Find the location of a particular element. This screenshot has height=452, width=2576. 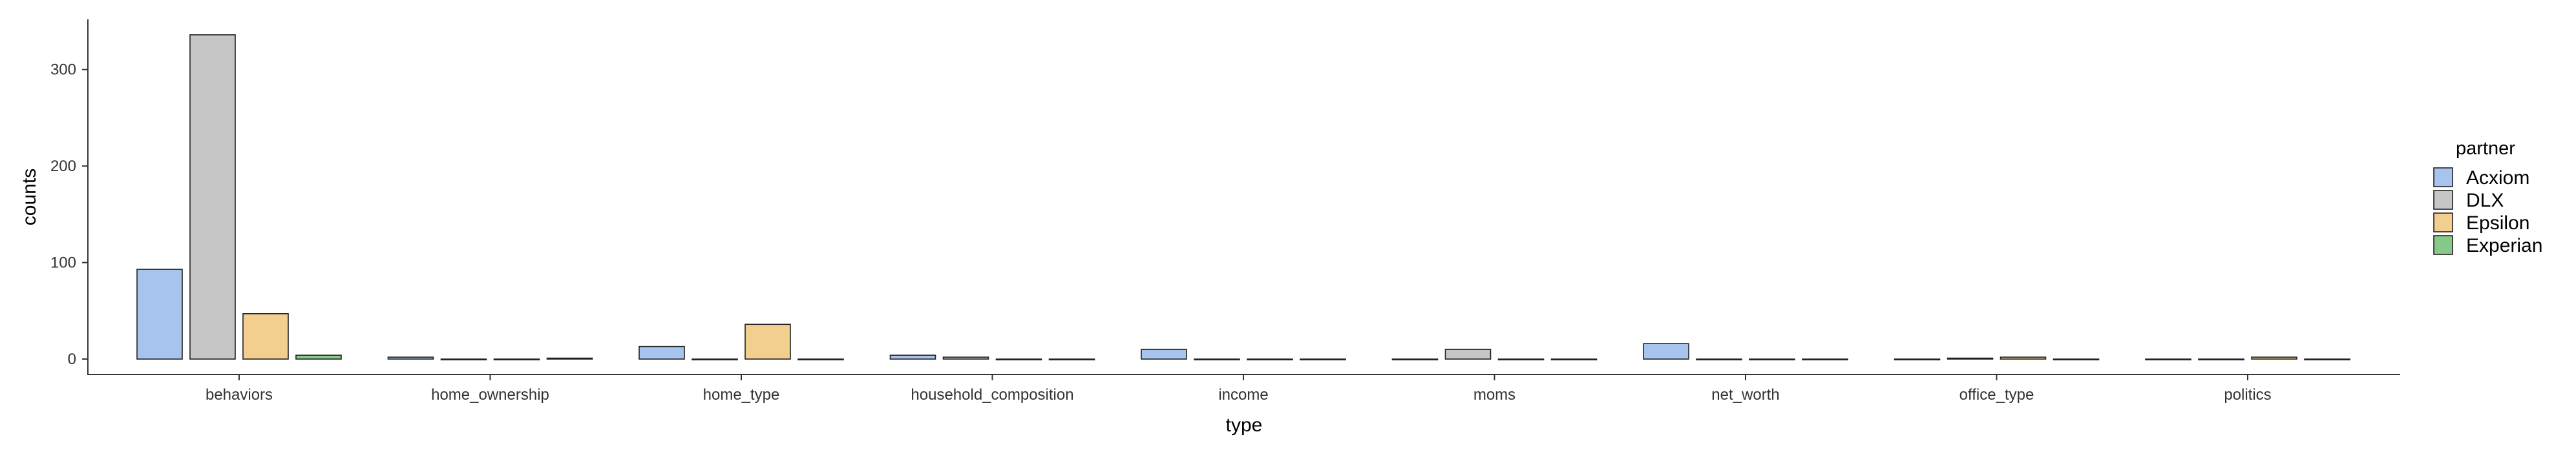

bar-epsilon-income is located at coordinates (1270, 359).